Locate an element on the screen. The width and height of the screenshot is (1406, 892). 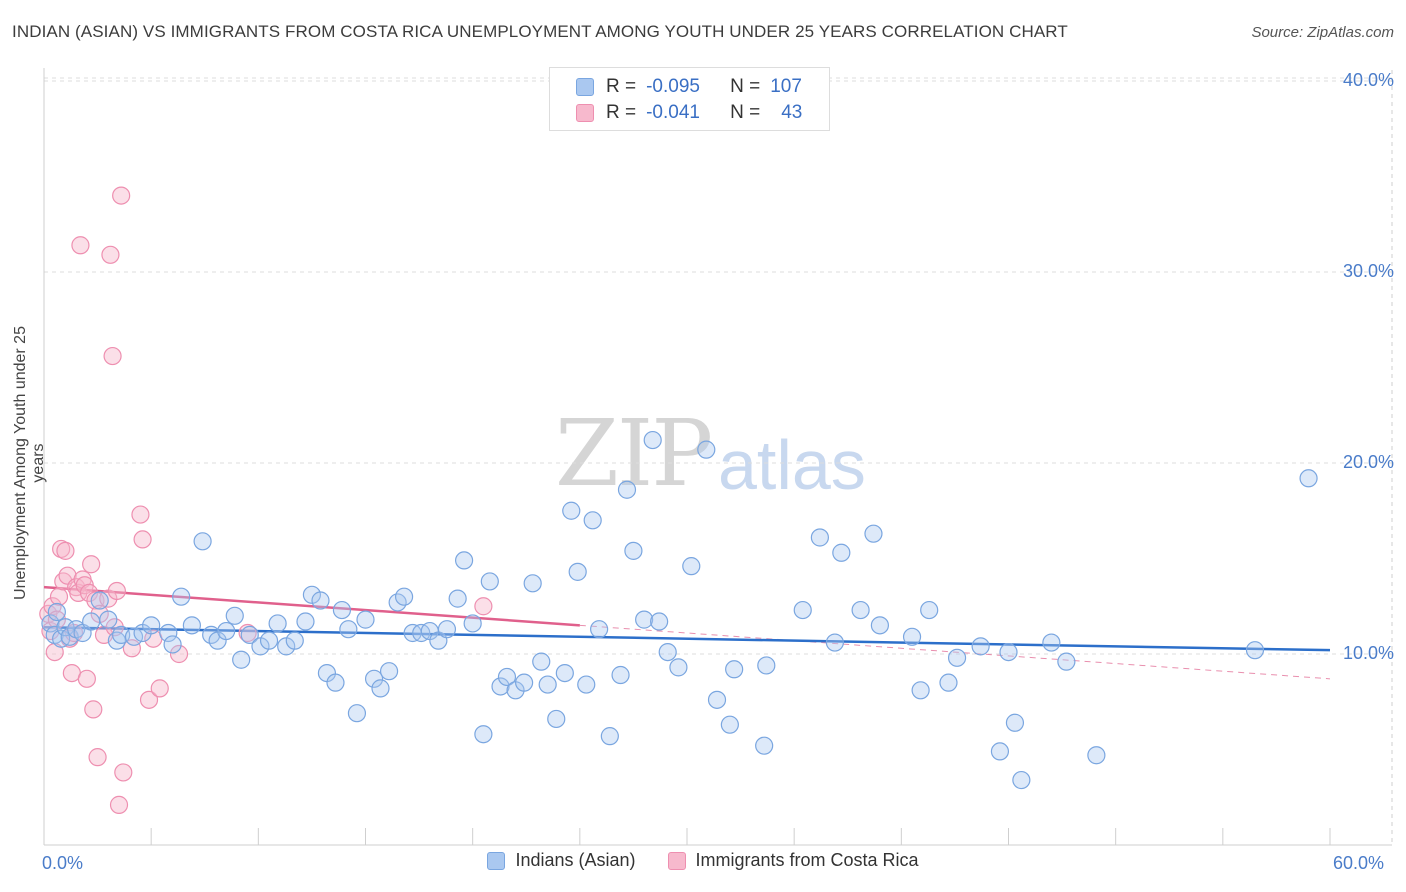
series-swatch-blue is located at coordinates (496, 860).